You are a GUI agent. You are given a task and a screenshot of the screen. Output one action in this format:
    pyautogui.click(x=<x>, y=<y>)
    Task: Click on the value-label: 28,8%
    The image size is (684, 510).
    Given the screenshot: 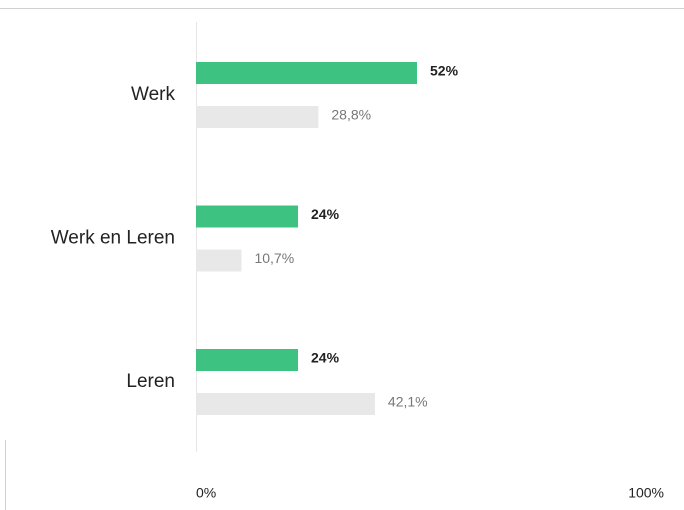 What is the action you would take?
    pyautogui.click(x=351, y=115)
    